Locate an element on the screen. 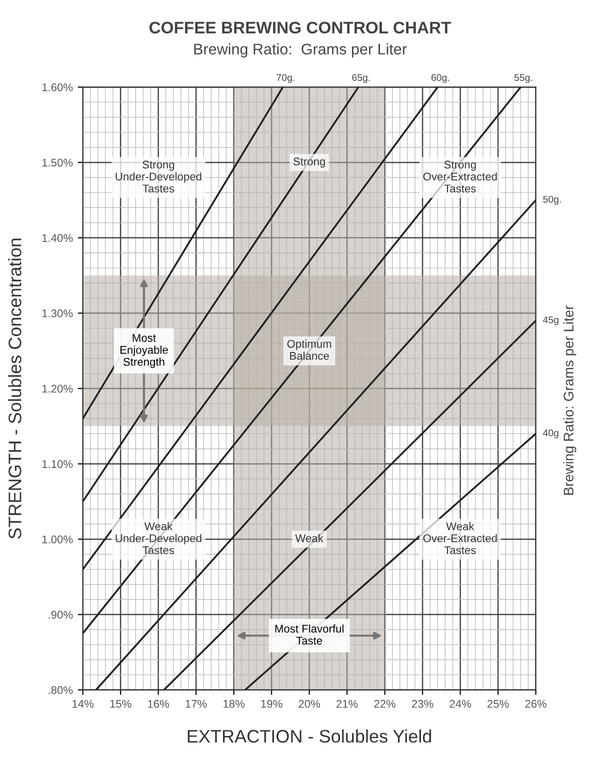  series-label: 65g. is located at coordinates (361, 78).